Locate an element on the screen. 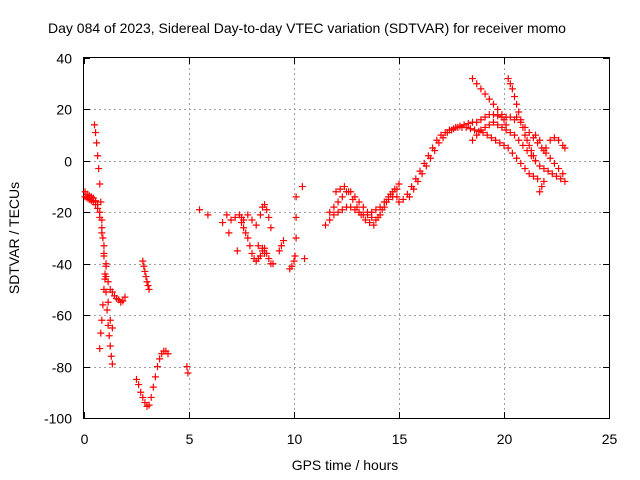 The height and width of the screenshot is (480, 640). series-s4 is located at coordinates (103, 306).